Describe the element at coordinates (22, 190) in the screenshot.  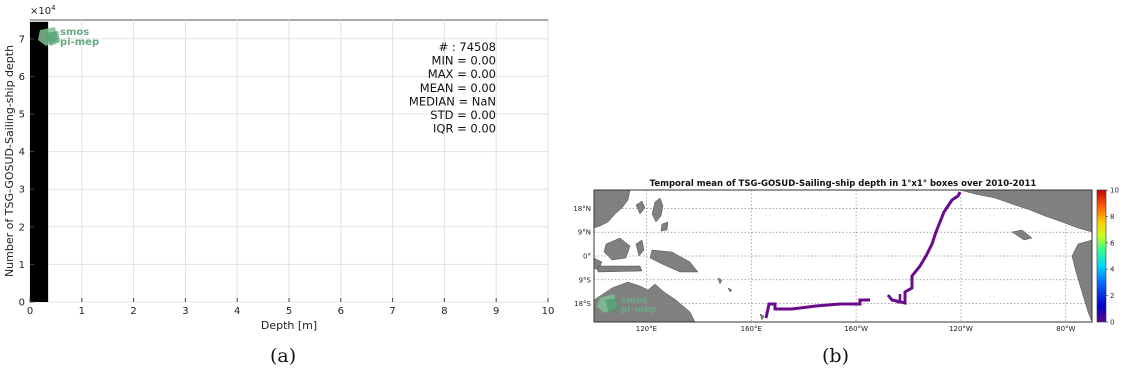
I see `y-tick-label: 3` at that location.